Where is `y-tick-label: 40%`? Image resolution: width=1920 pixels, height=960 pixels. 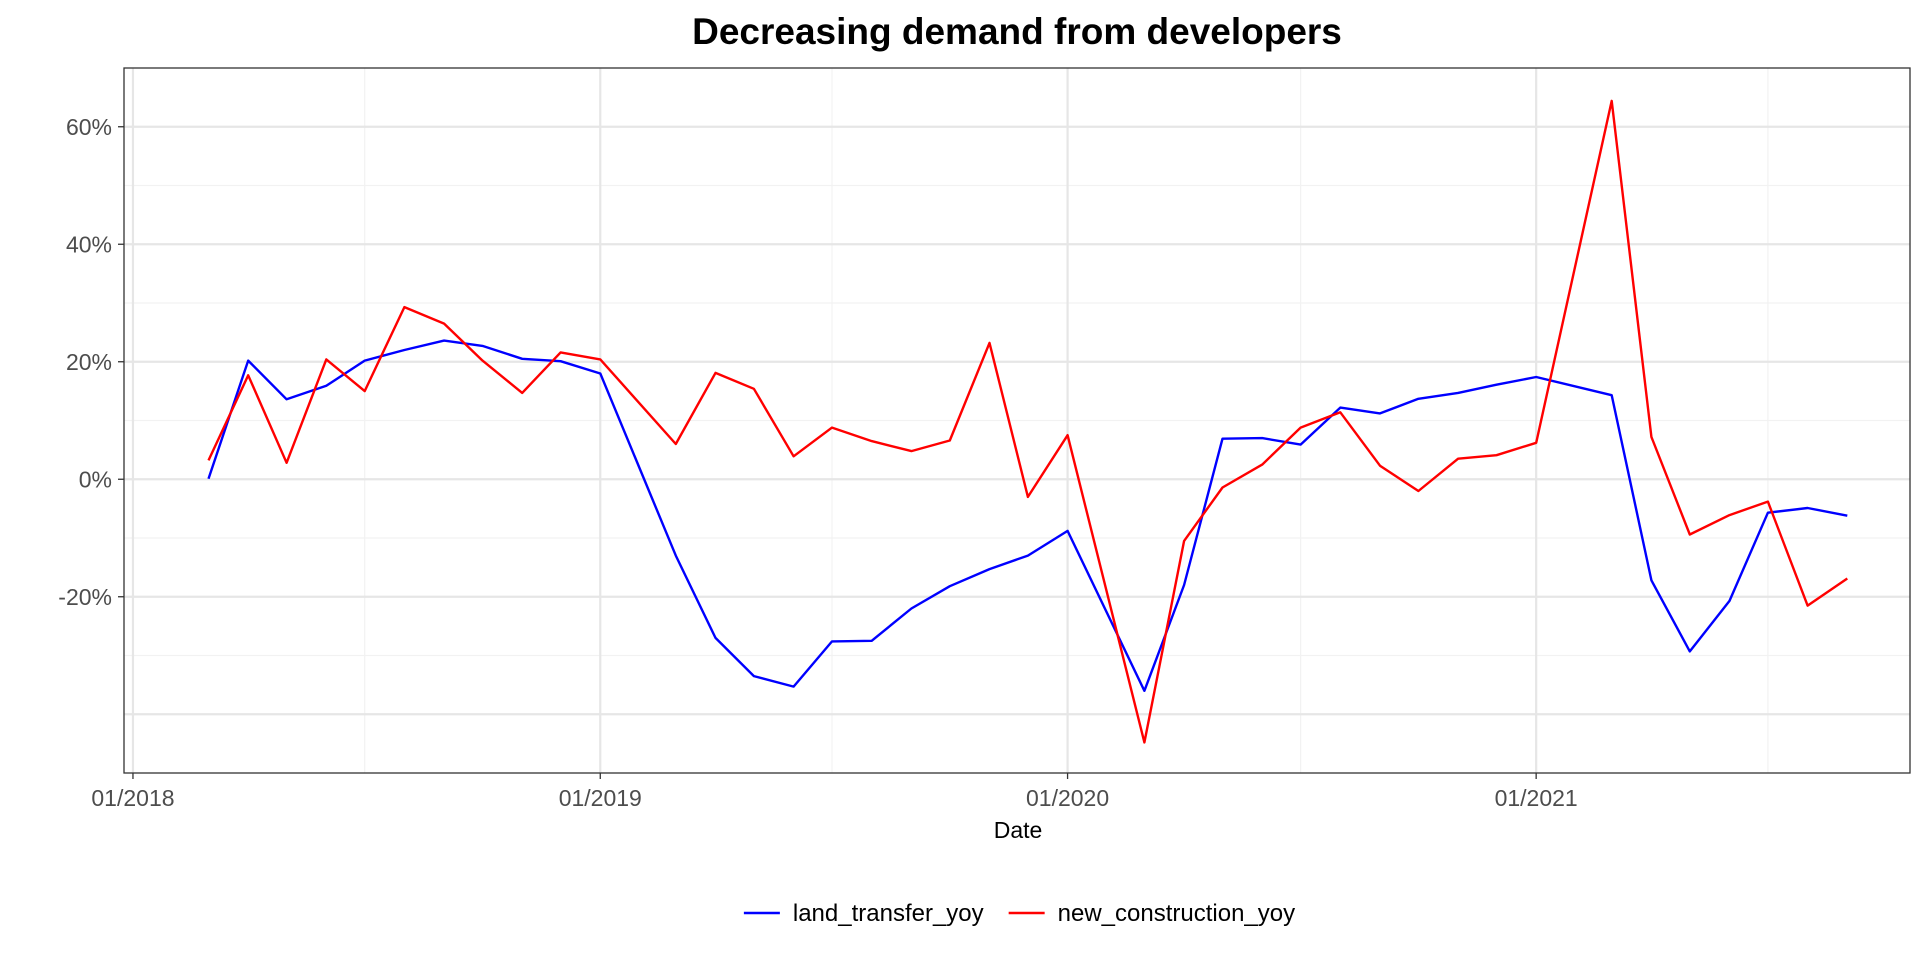 y-tick-label: 40% is located at coordinates (89, 244).